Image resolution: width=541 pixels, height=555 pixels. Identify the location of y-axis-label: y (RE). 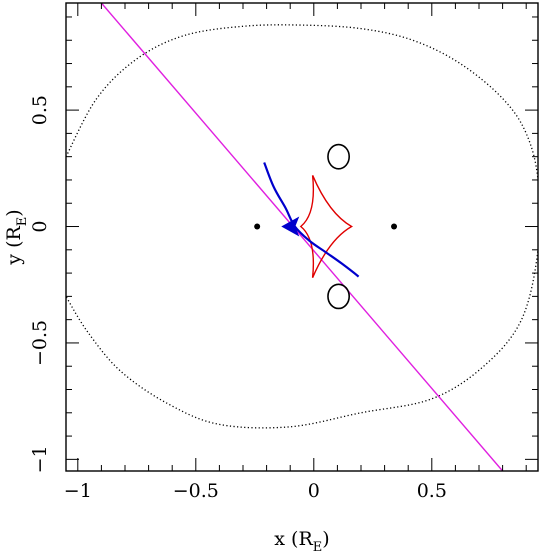
(16, 237).